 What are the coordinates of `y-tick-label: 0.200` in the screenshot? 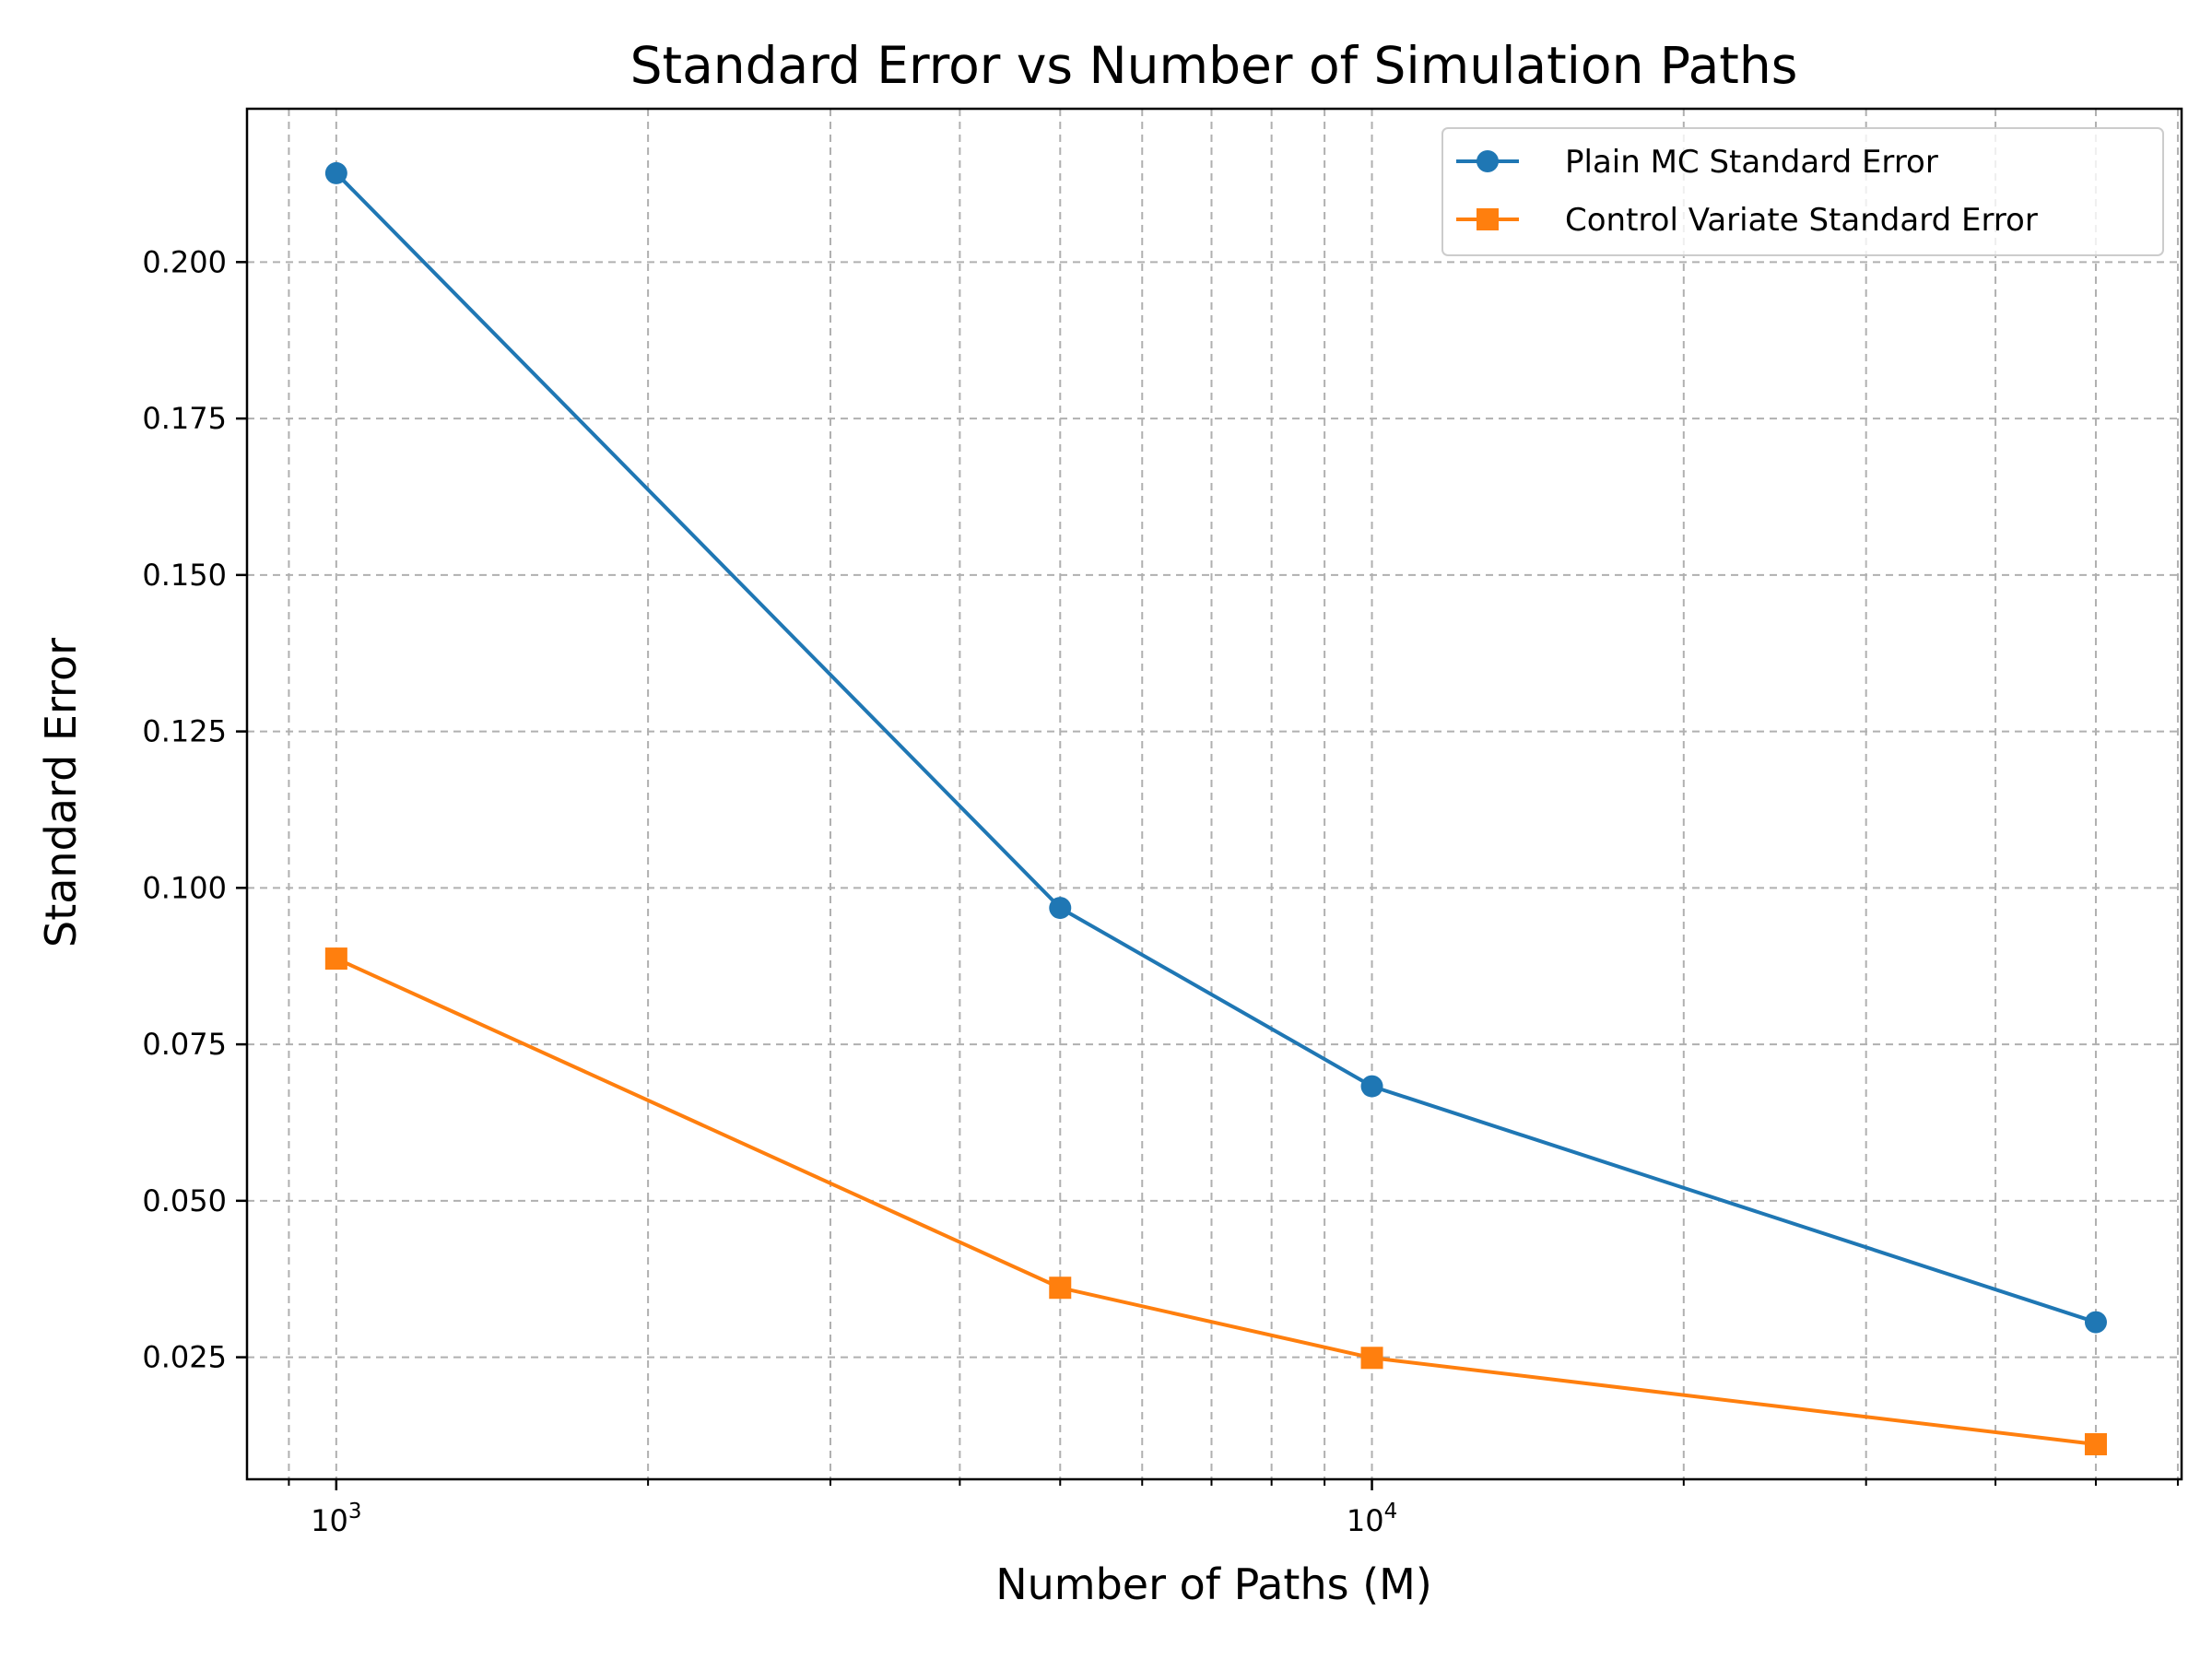 It's located at (184, 261).